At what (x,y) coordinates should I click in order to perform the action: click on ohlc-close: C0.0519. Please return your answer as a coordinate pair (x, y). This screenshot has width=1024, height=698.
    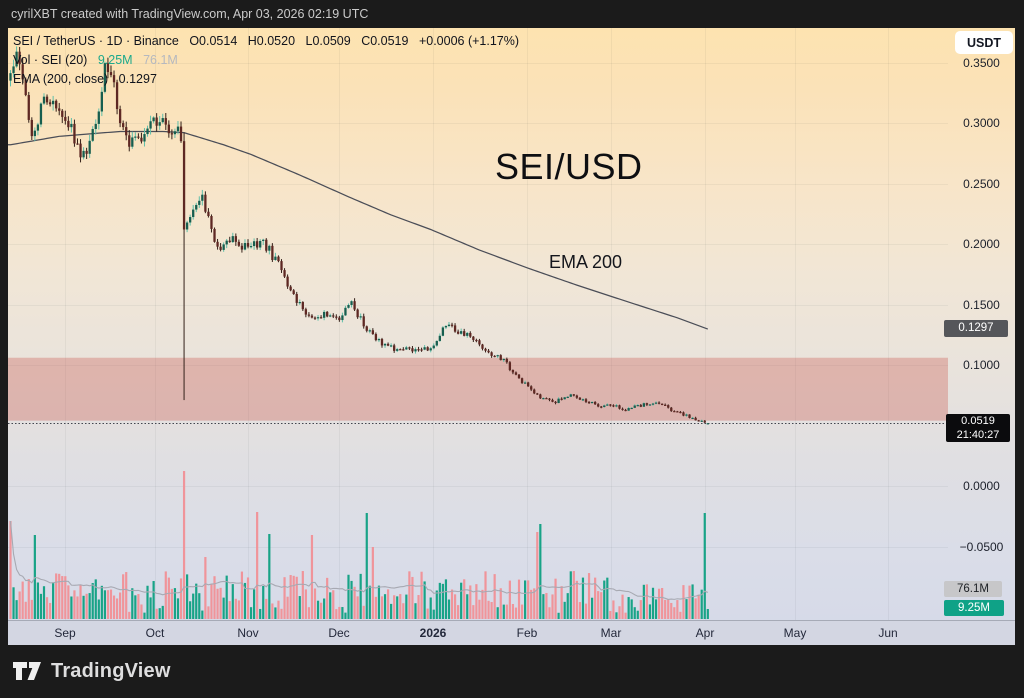
    Looking at the image, I should click on (385, 41).